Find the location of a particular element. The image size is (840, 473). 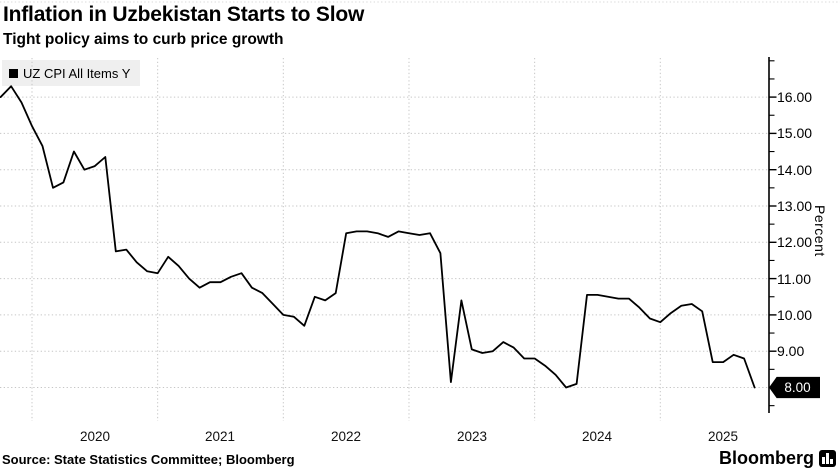

legend-label: UZ CPI All Items Y is located at coordinates (77, 73).